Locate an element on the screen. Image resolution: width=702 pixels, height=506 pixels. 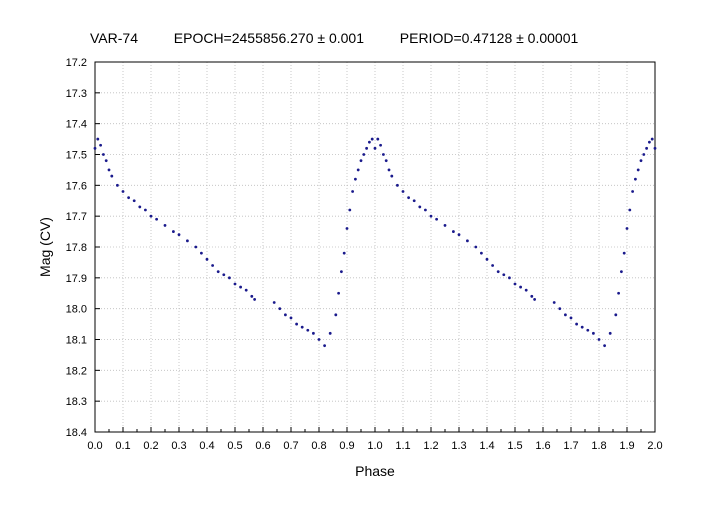
x-tick-label: 1.1 is located at coordinates (402, 446).